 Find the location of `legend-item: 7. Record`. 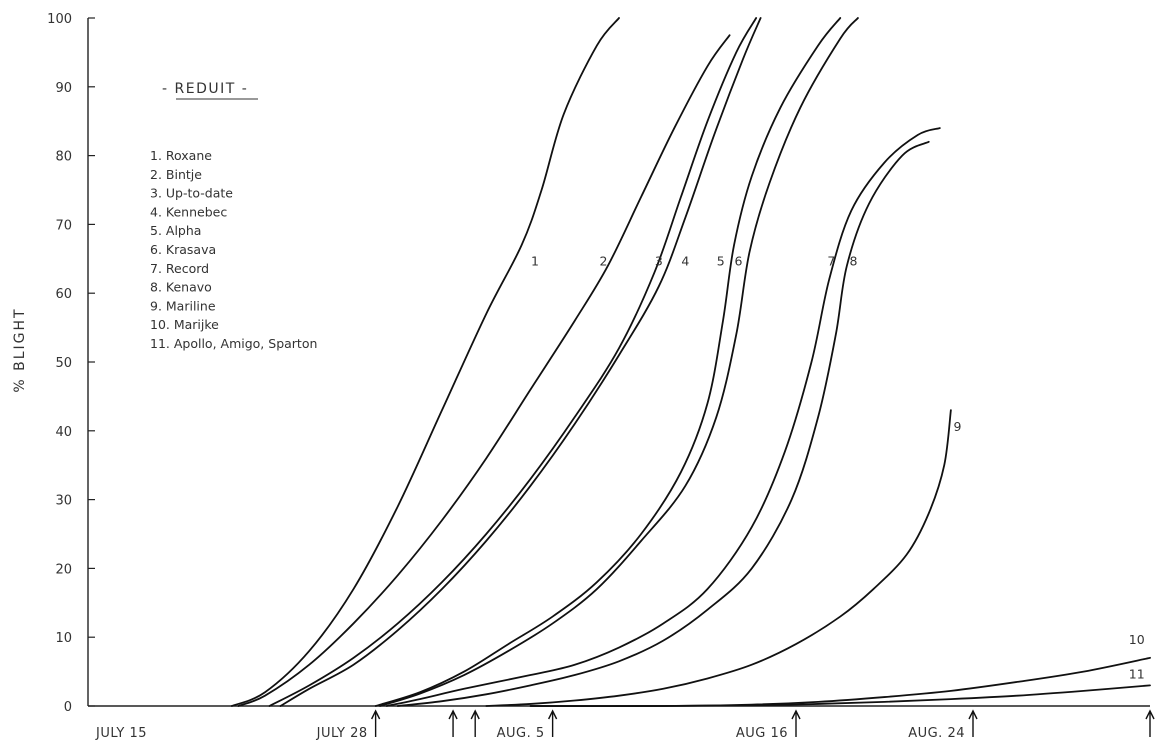

legend-item: 7. Record is located at coordinates (179, 268).